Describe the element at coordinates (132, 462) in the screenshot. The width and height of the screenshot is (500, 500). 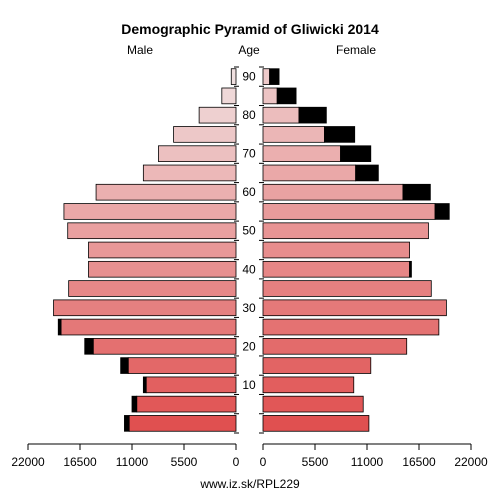
I see `x-tick-label-left: 11000` at that location.